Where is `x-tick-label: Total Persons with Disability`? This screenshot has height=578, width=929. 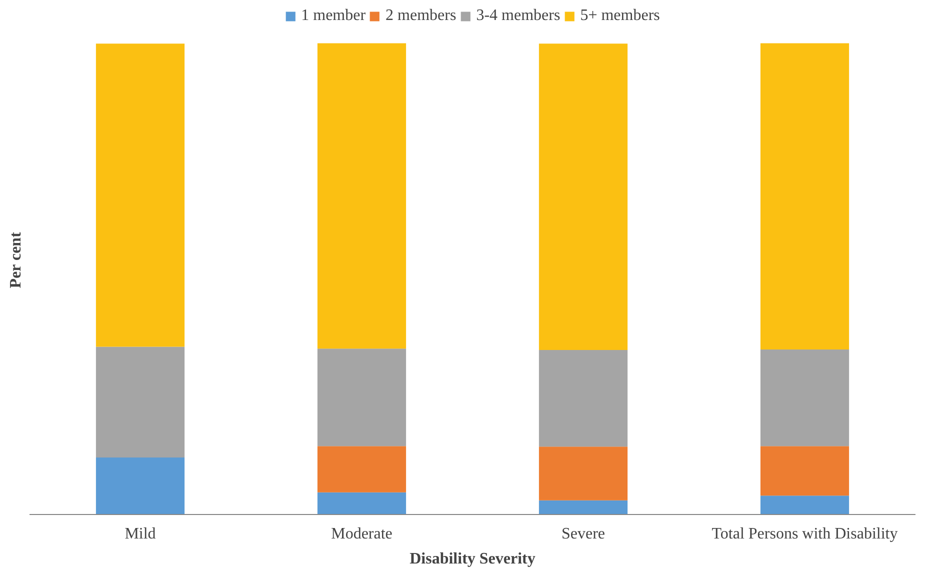 x-tick-label: Total Persons with Disability is located at coordinates (805, 534).